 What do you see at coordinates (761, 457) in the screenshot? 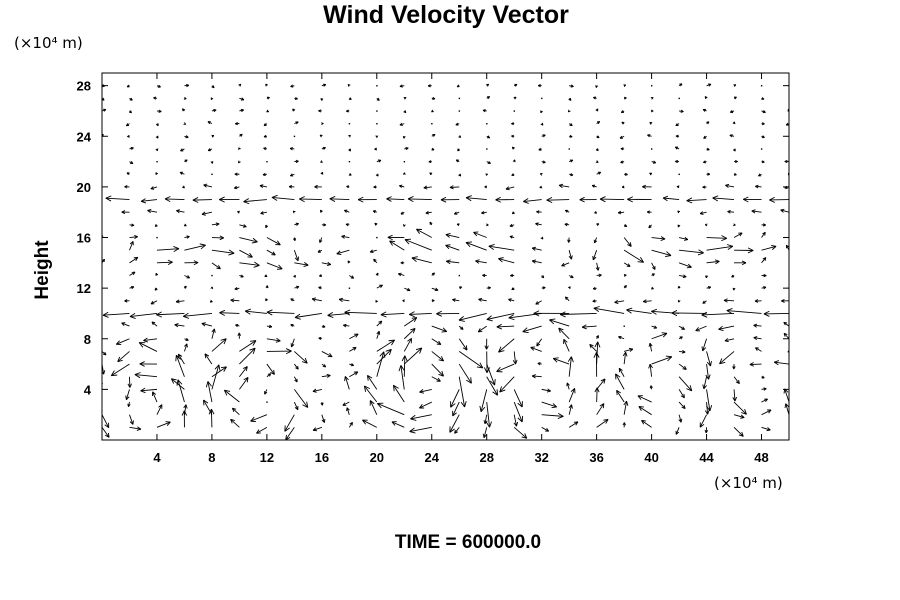
I see `x-tick-label: 48` at bounding box center [761, 457].